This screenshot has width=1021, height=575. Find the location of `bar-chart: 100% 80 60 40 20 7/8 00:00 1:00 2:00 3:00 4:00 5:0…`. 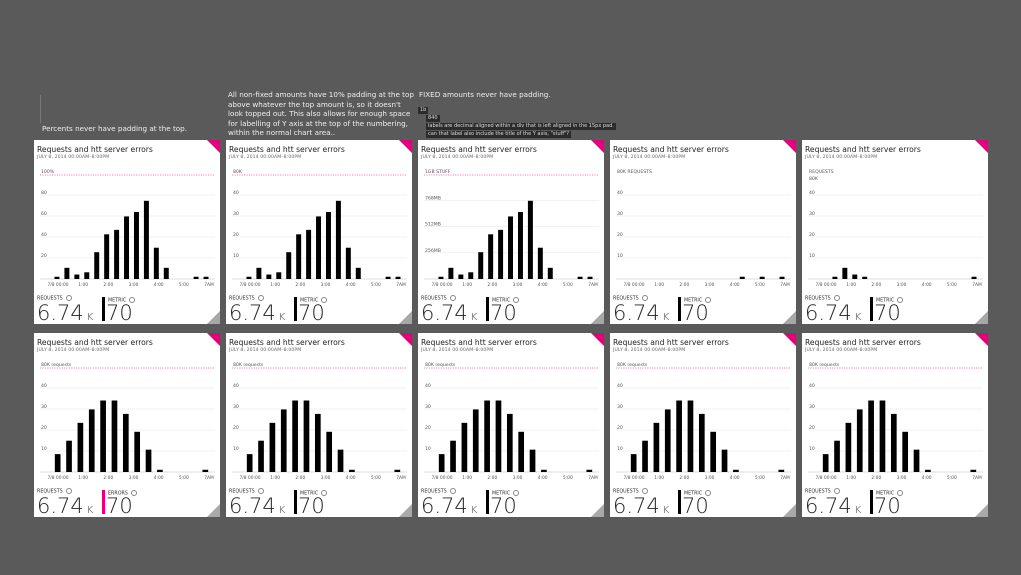

bar-chart: 100% 80 60 40 20 7/8 00:00 1:00 2:00 3:00 4:00 5:0… is located at coordinates (127, 228).